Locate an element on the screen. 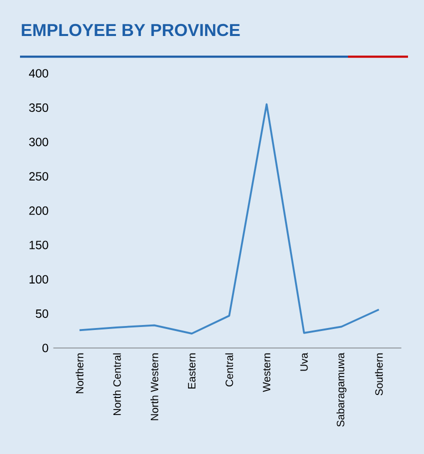 This screenshot has width=424, height=454. chart-title: EMPLOYEE BY PROVINCE is located at coordinates (131, 30).